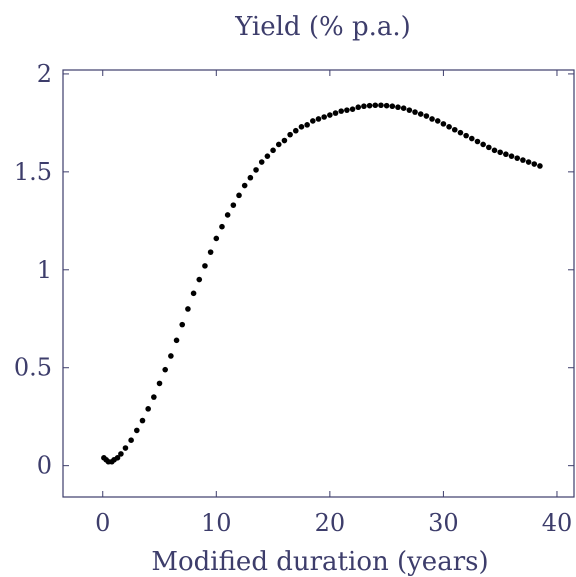 The image size is (576, 577). Describe the element at coordinates (216, 523) in the screenshot. I see `x-tick-label: 10` at that location.